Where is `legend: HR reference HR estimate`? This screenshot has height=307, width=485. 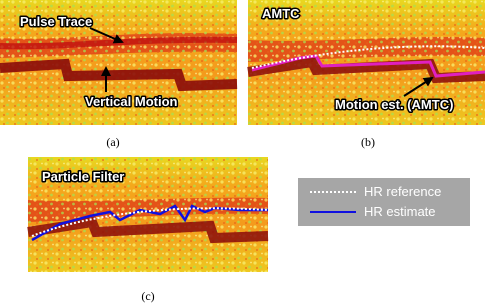 legend: HR reference HR estimate is located at coordinates (384, 202).